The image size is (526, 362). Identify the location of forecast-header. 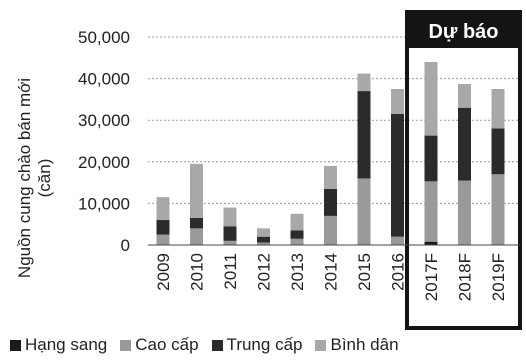
(463, 30).